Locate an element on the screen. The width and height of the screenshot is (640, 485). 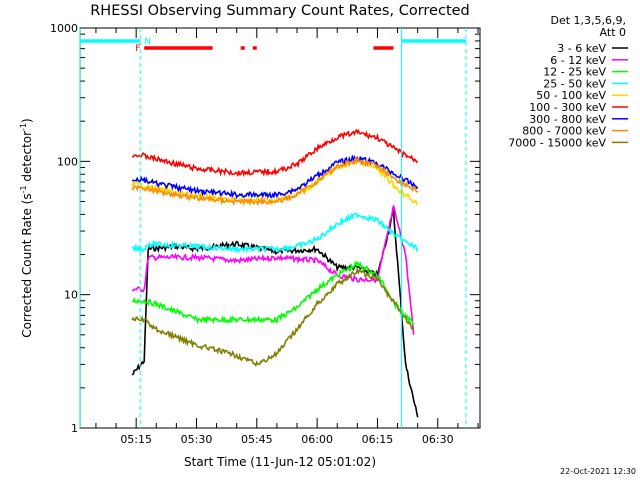
legend-label-7: 800 - 7000 keV is located at coordinates (564, 131).